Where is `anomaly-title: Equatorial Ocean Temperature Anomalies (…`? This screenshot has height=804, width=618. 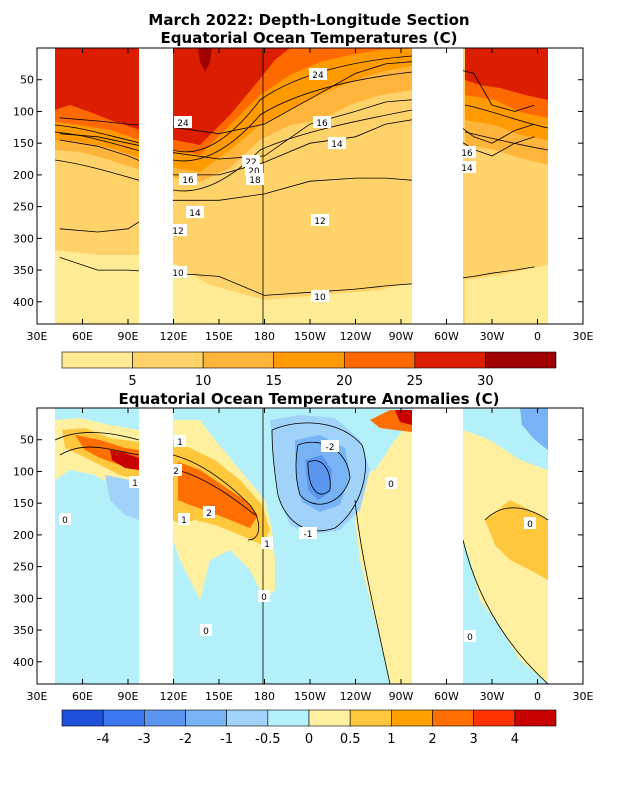 anomaly-title: Equatorial Ocean Temperature Anomalies (… is located at coordinates (309, 399).